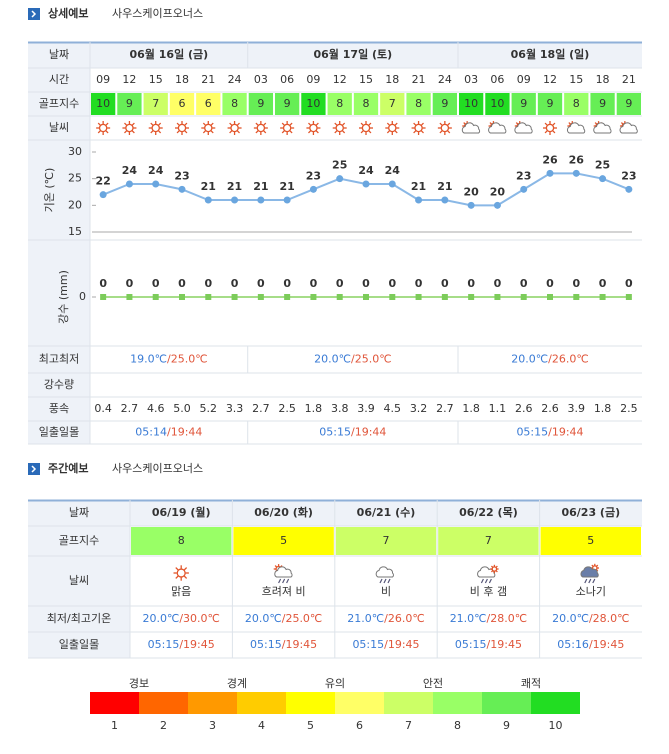 Image resolution: width=669 pixels, height=754 pixels. What do you see at coordinates (507, 618) in the screenshot?
I see `max-temp: /28.0℃` at bounding box center [507, 618].